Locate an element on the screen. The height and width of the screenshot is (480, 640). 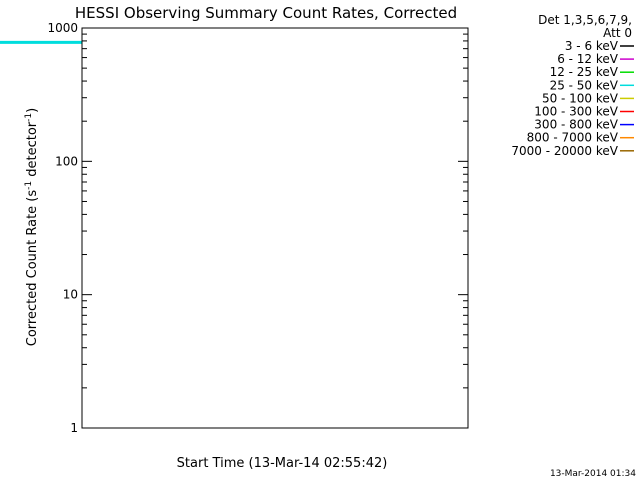
legend-entry-label: 100 - 300 keV is located at coordinates (576, 112).